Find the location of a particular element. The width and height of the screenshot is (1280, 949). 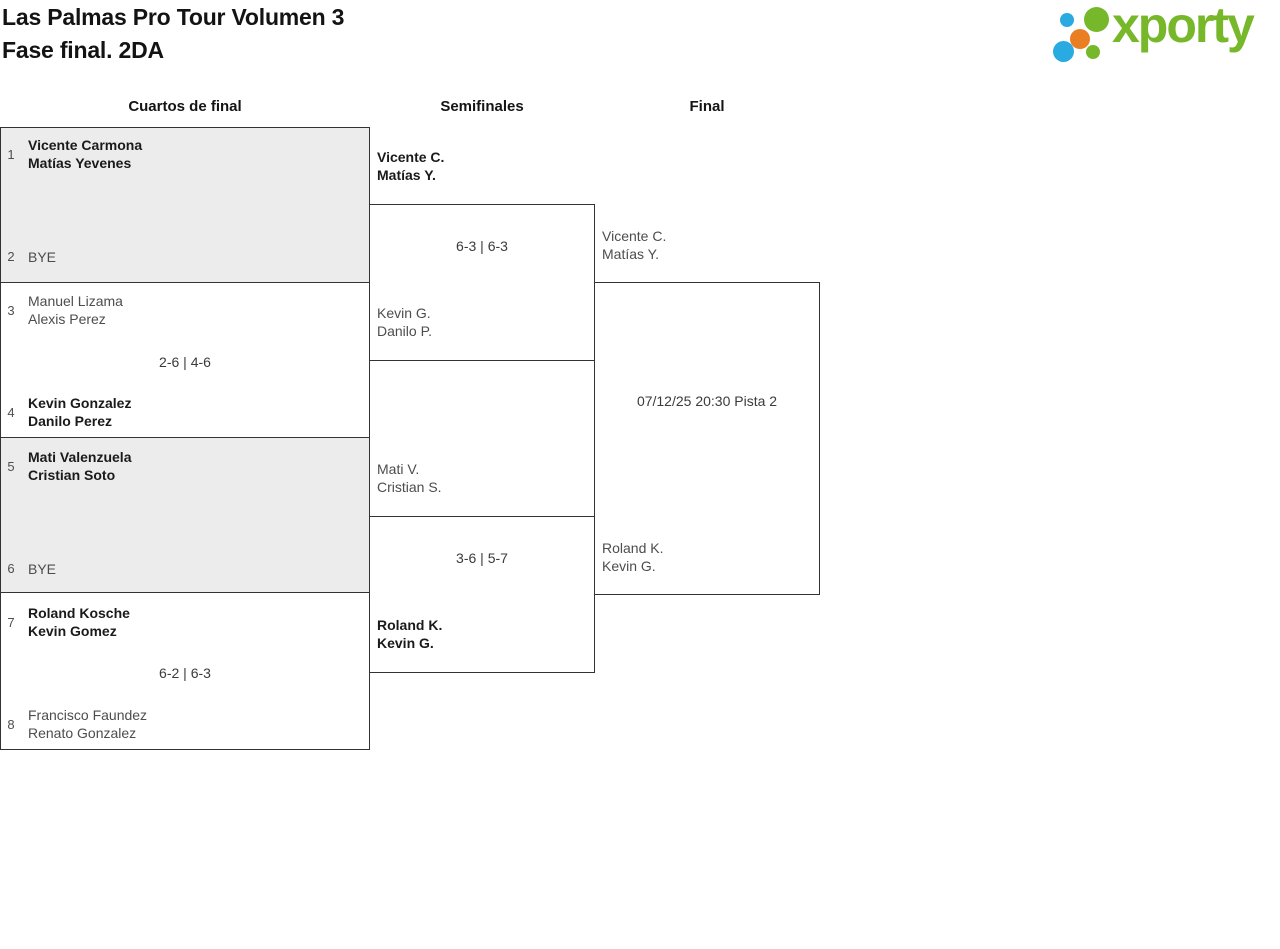

logo-dot-orange-icon is located at coordinates (1080, 39).